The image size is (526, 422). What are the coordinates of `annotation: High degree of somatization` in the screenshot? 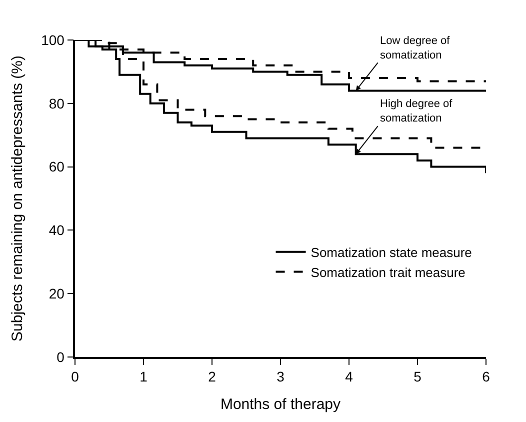 It's located at (417, 111).